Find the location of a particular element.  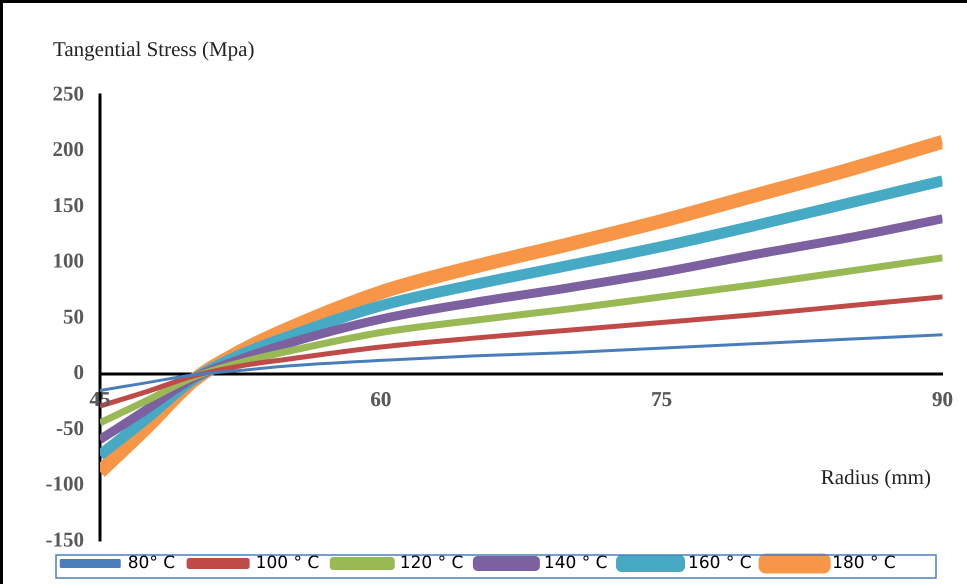

y-tick-label: 100 is located at coordinates (68, 260).